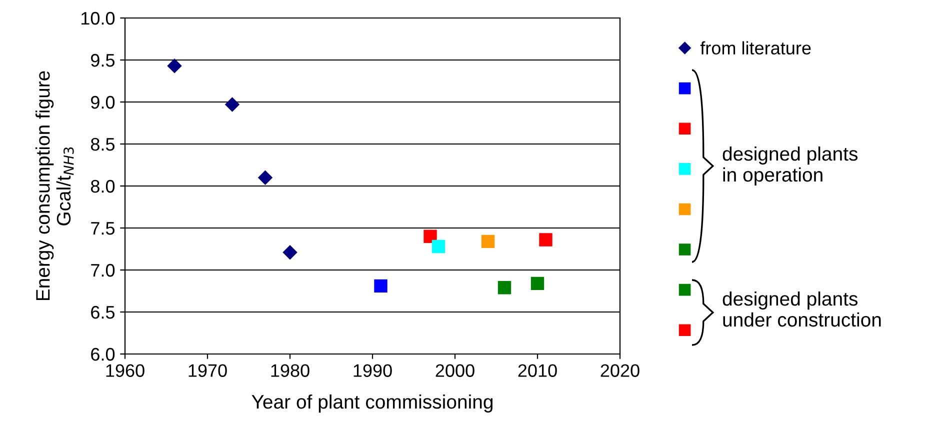 This screenshot has height=436, width=950. I want to click on y-tick-label: 6.0, so click(103, 354).